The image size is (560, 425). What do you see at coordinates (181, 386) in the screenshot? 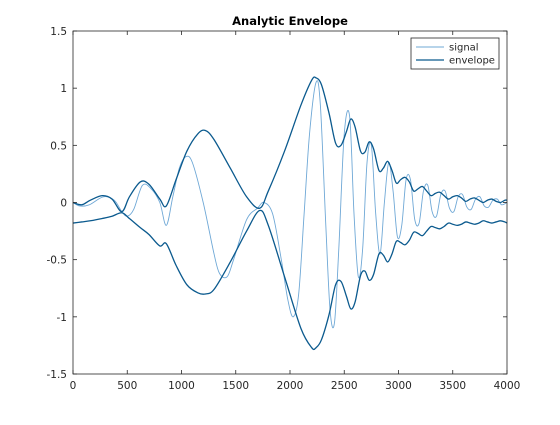
I see `x-tick-label: 1000` at bounding box center [181, 386].